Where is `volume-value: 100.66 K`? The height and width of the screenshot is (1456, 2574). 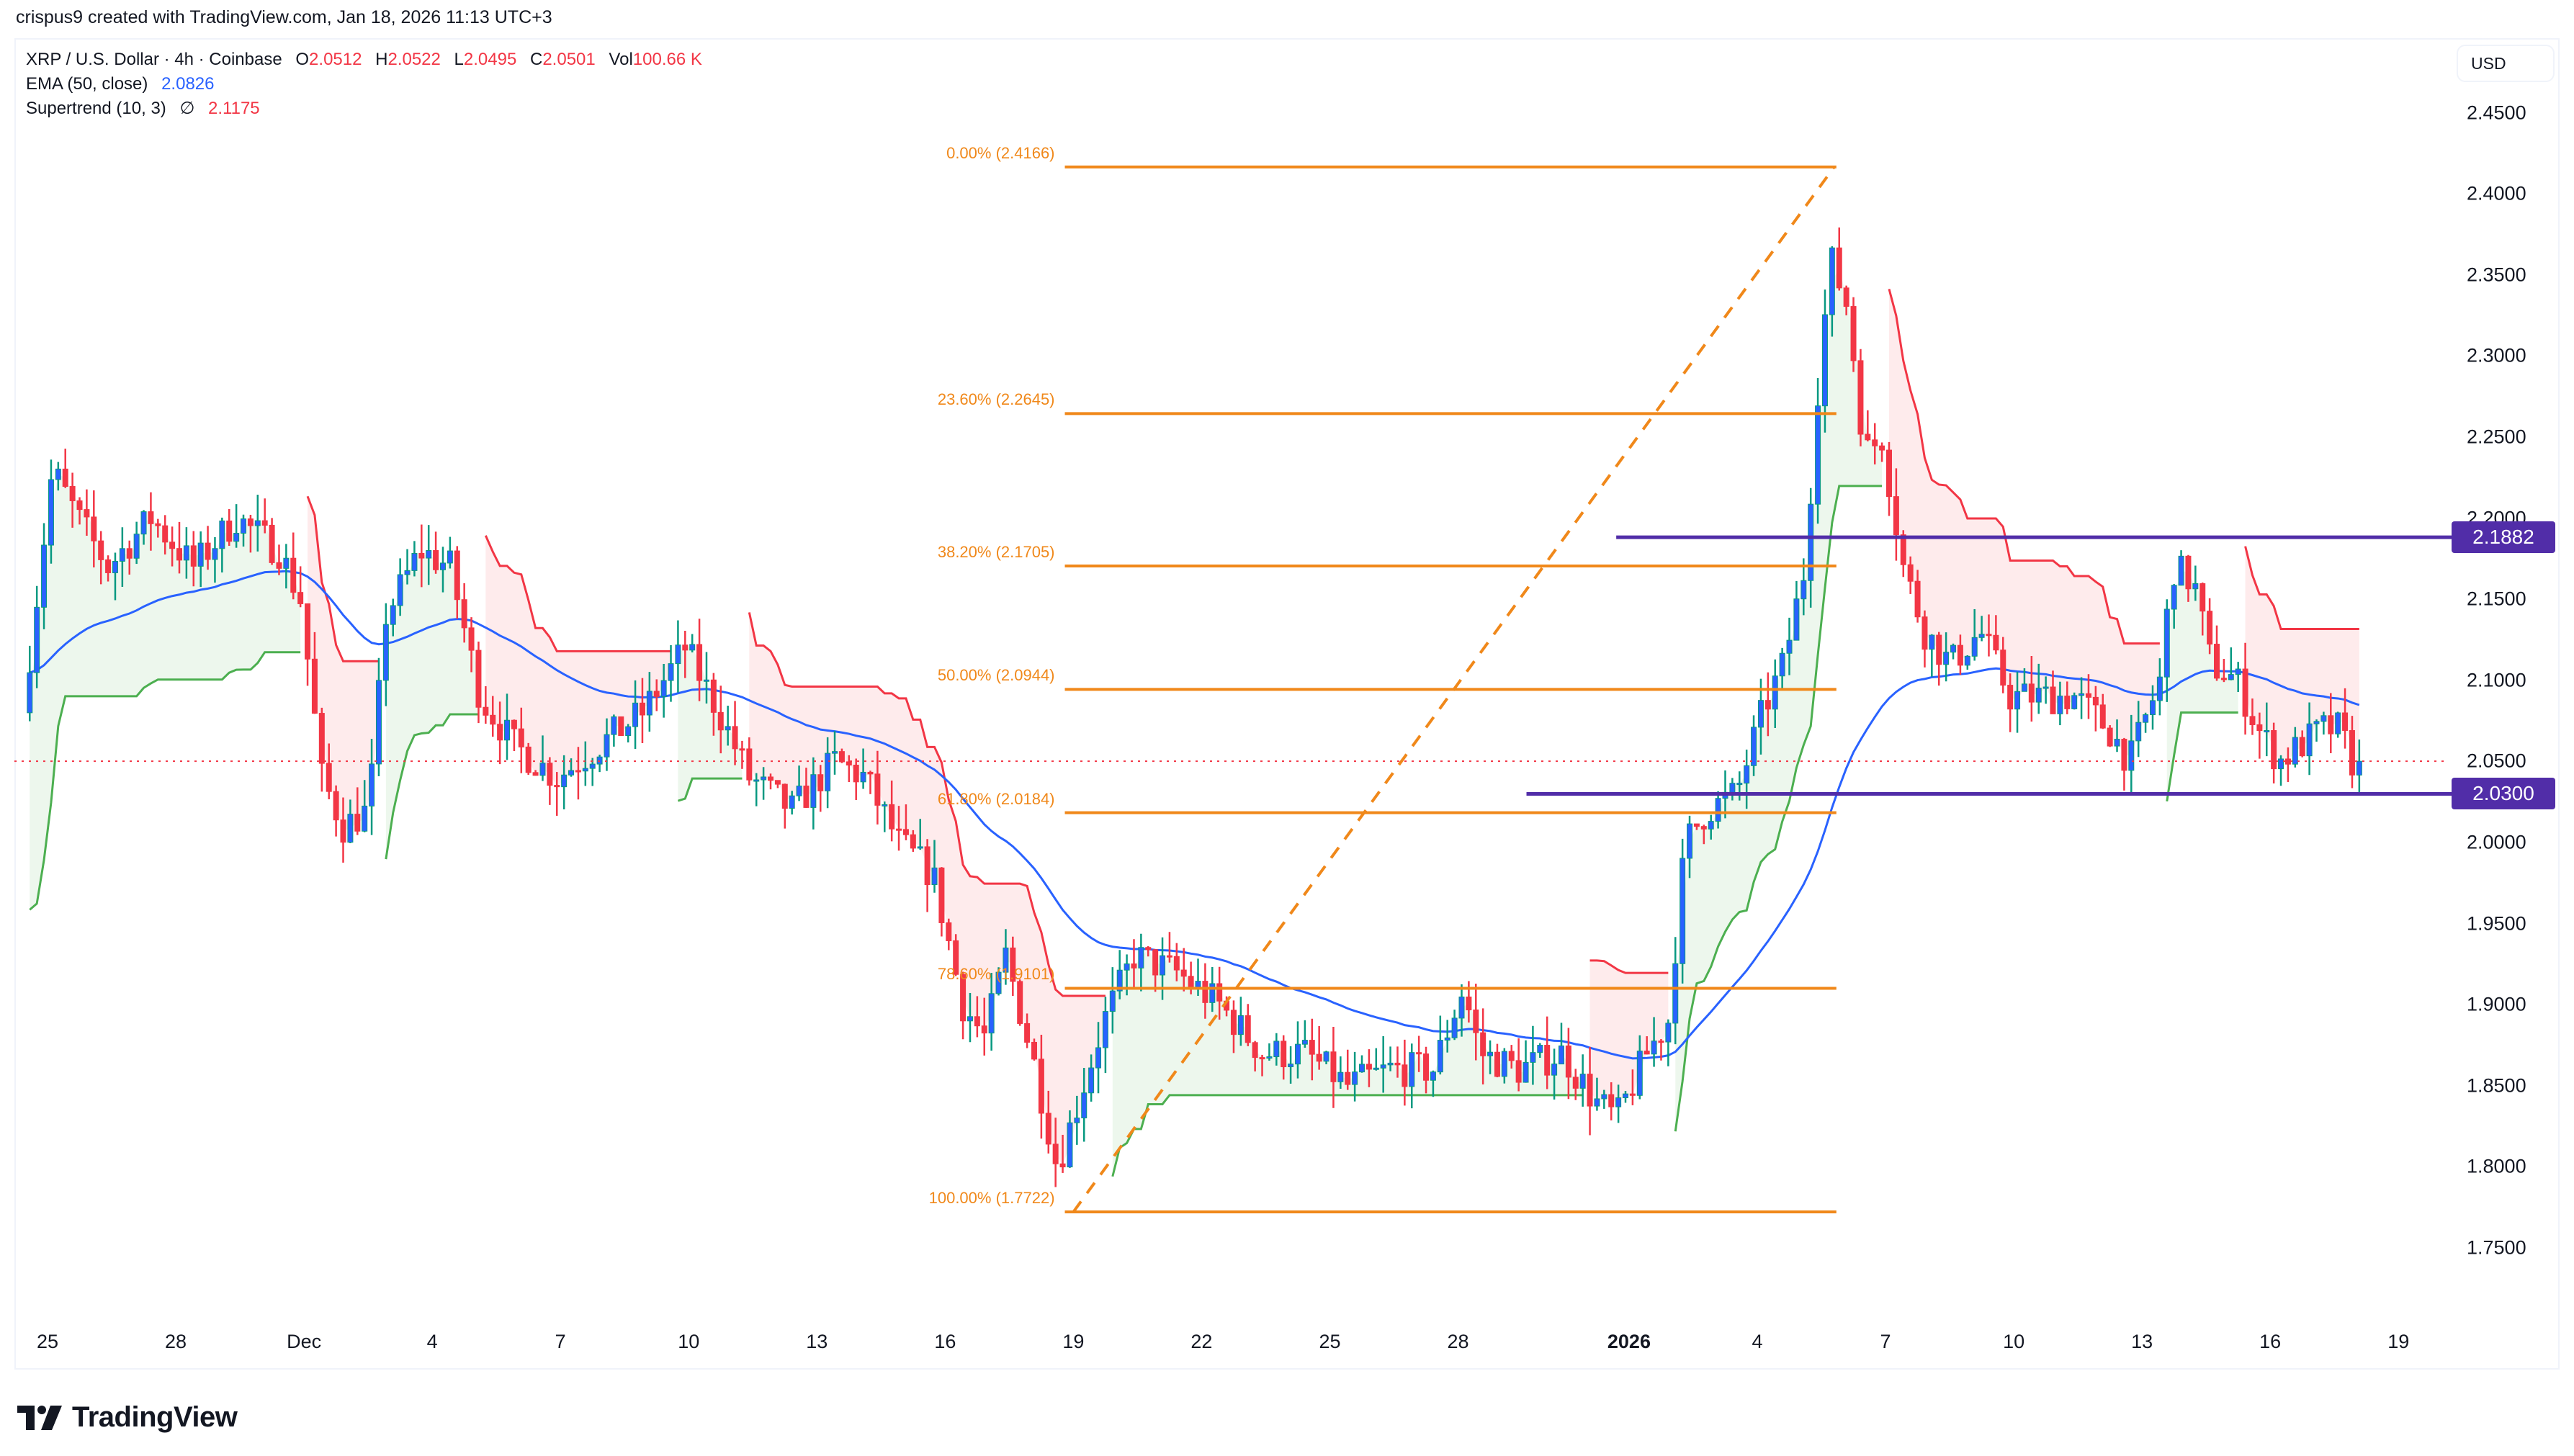 volume-value: 100.66 K is located at coordinates (667, 59).